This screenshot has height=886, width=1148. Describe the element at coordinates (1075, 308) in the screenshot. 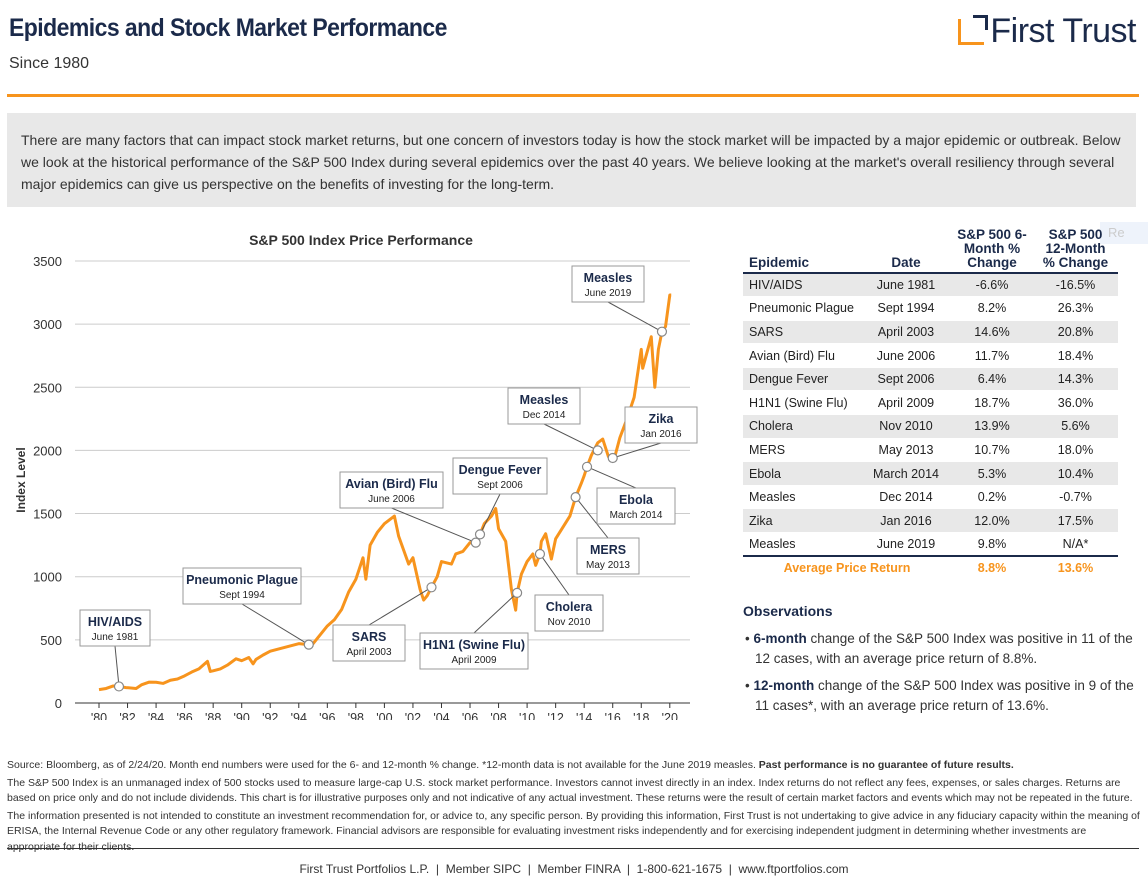

I see `table-cell: 26.3%` at that location.